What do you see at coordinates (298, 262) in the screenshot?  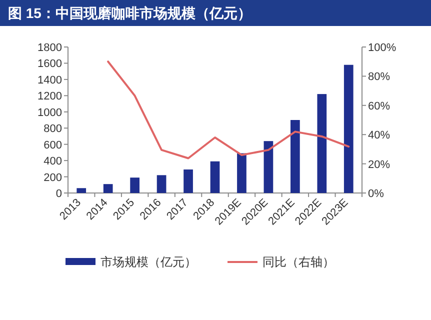 I see `legend-label: 同比（右轴）` at bounding box center [298, 262].